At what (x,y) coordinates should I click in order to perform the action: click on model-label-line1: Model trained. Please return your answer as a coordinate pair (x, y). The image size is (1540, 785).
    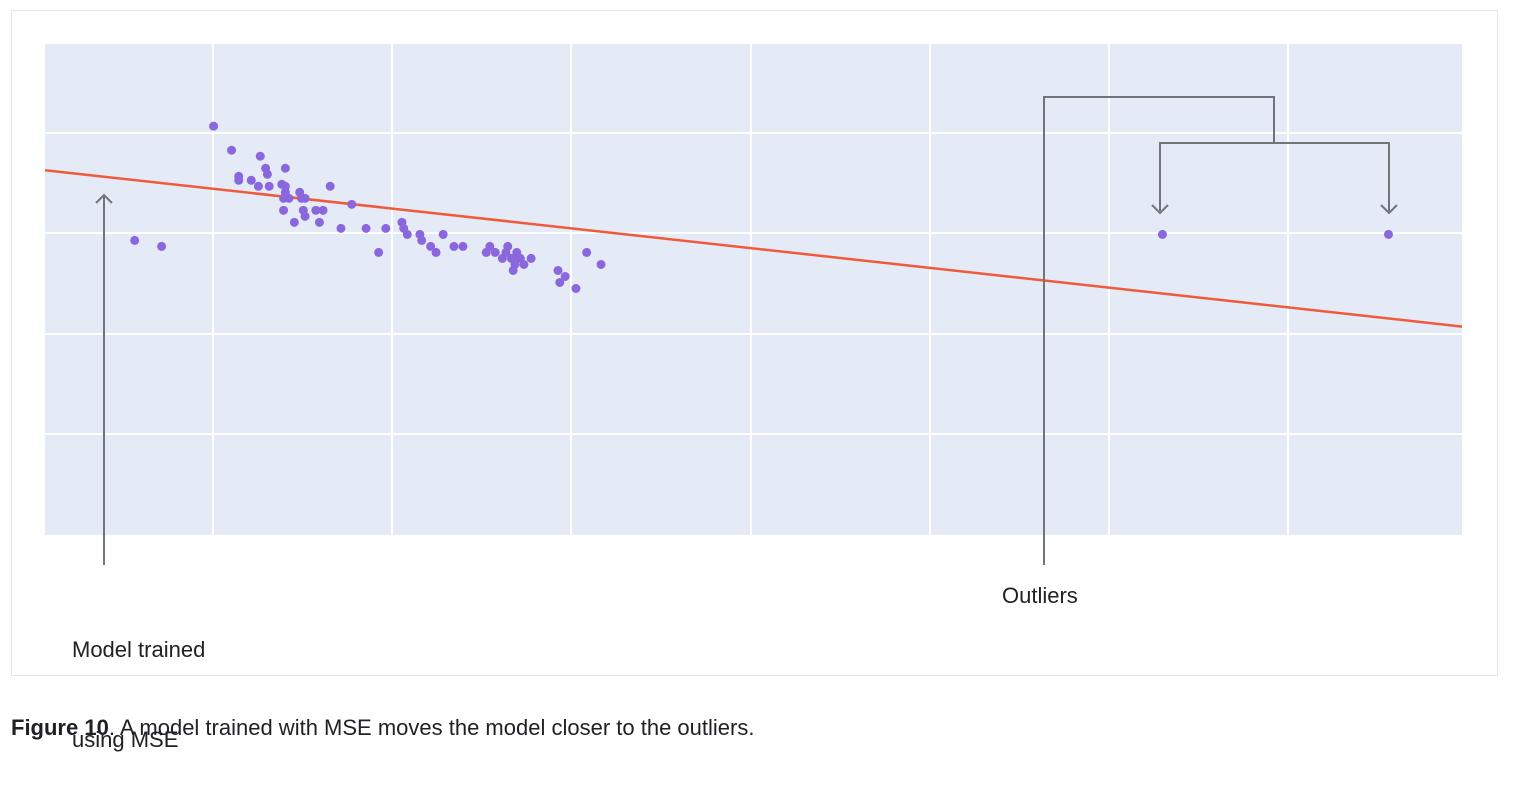
    Looking at the image, I should click on (139, 649).